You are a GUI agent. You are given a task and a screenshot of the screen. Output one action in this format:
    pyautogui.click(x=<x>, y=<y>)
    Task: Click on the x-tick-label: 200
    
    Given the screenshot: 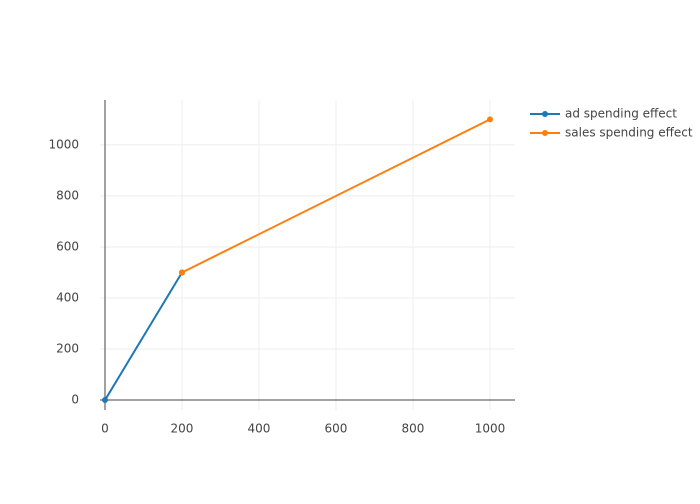 What is the action you would take?
    pyautogui.click(x=182, y=429)
    